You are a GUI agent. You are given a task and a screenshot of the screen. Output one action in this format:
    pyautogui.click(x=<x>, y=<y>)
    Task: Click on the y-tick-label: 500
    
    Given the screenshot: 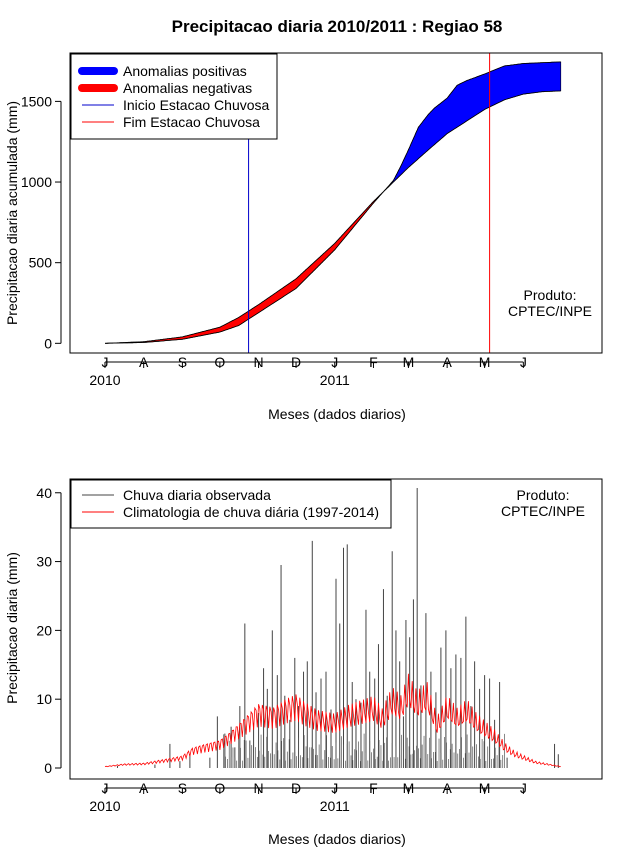 What is the action you would take?
    pyautogui.click(x=41, y=263)
    